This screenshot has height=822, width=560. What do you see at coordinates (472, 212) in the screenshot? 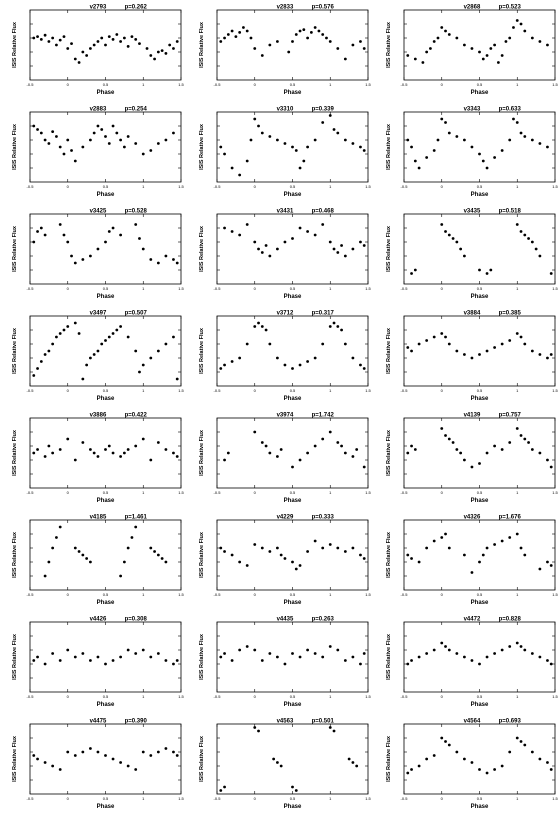
I see `star-id-label: v3435` at bounding box center [472, 212].